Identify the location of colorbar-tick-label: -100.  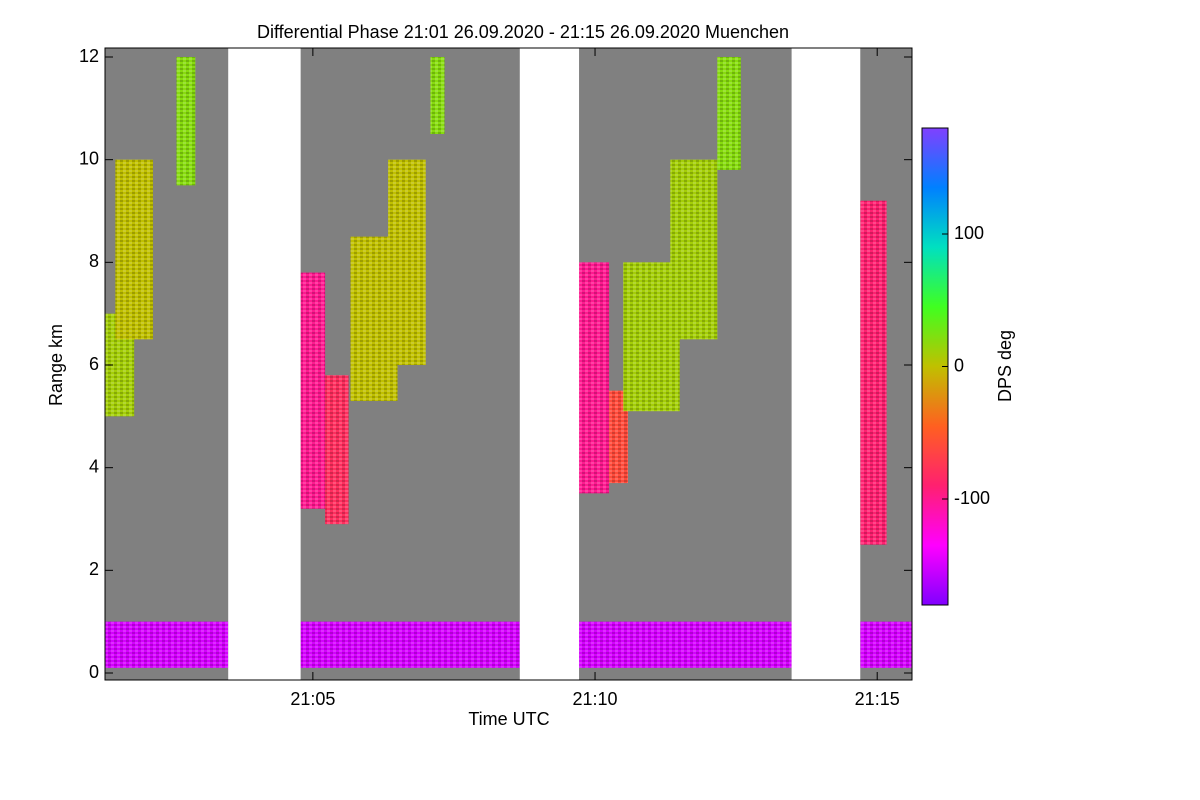
(972, 498).